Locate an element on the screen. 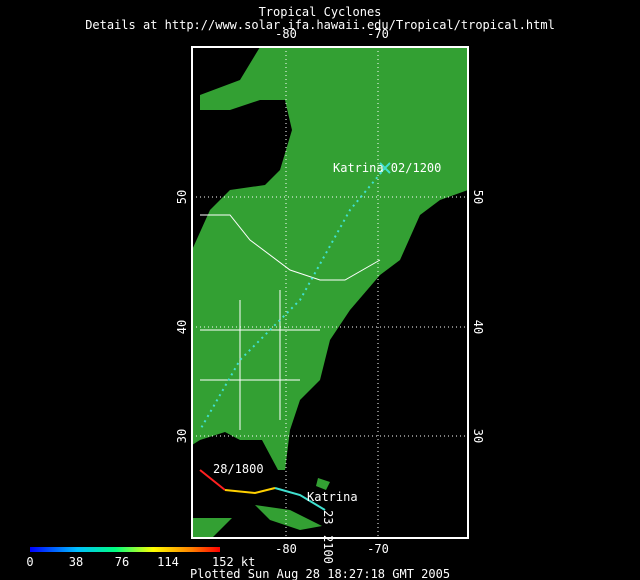  colorbar is located at coordinates (125, 549).